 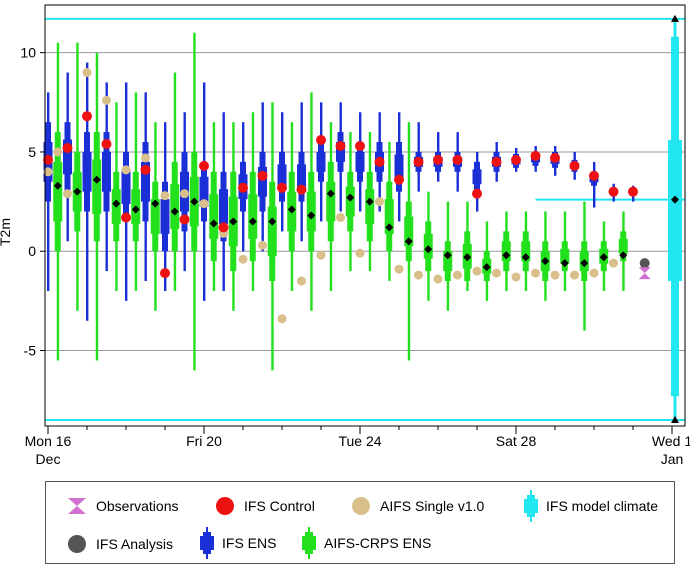 What do you see at coordinates (264, 506) in the screenshot?
I see `legend-item-ifs-control: IFS Control` at bounding box center [264, 506].